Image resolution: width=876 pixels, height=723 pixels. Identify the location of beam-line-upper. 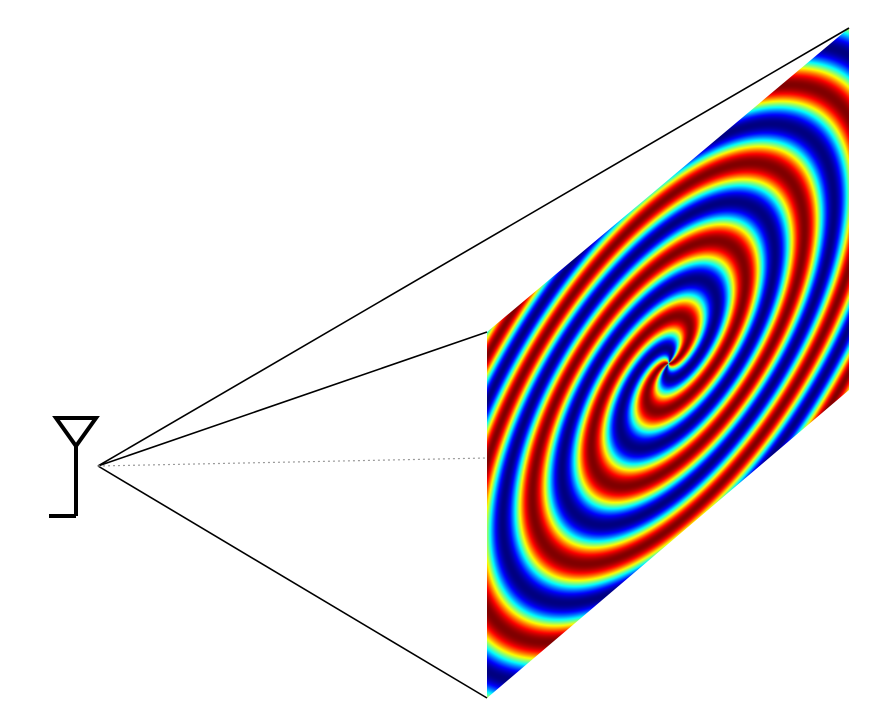
(292, 399).